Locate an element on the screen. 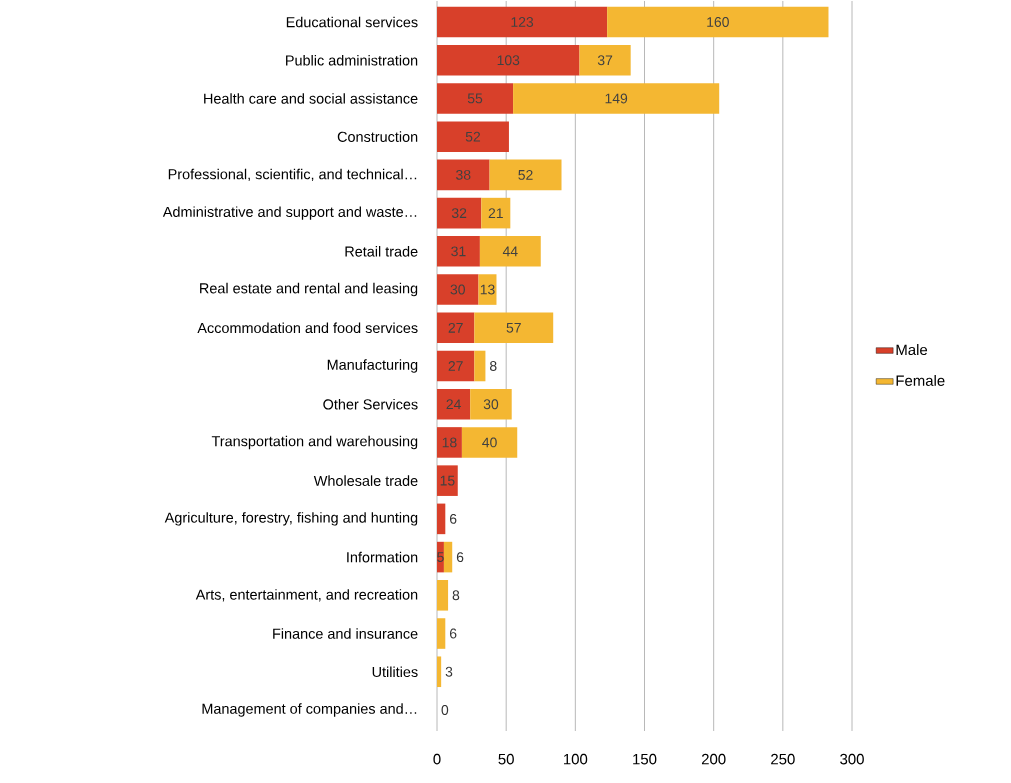 Image resolution: width=1011 pixels, height=783 pixels. y-tick-label: Finance and insurance is located at coordinates (345, 633).